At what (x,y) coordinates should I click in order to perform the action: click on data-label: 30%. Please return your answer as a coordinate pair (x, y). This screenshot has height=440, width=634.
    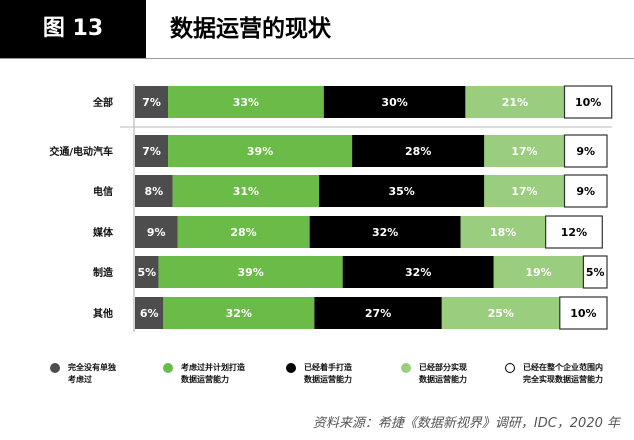
    Looking at the image, I should click on (394, 102).